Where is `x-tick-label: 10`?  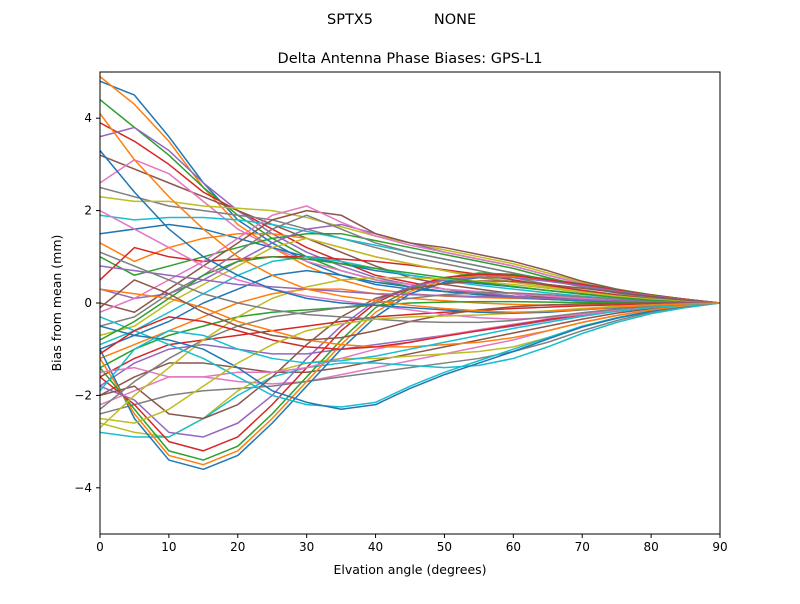 x-tick-label: 10 is located at coordinates (168, 547).